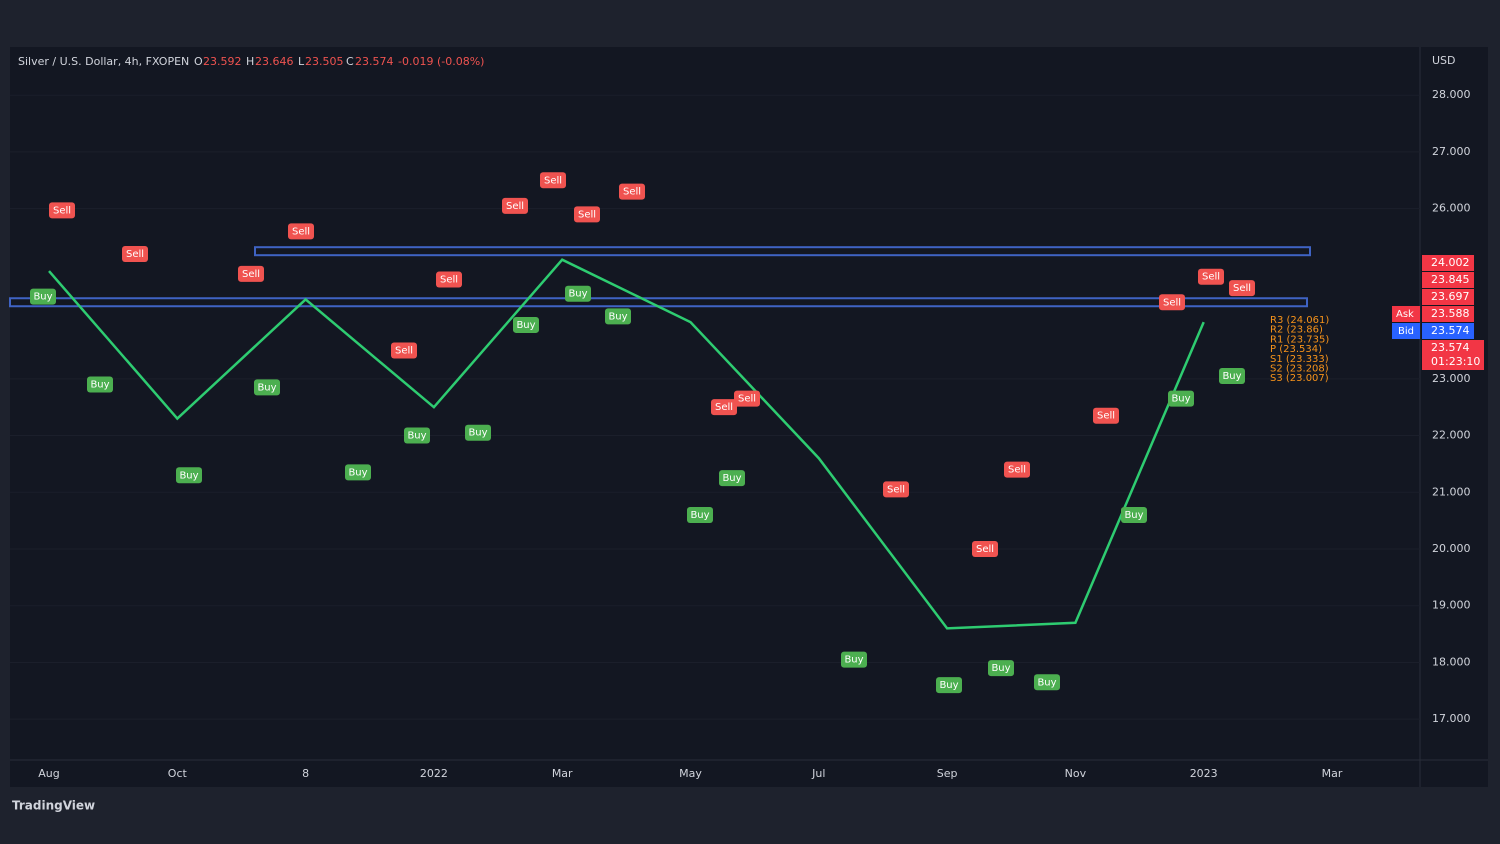 This screenshot has height=844, width=1500. I want to click on pivot-label: S3 (23.007), so click(1299, 378).